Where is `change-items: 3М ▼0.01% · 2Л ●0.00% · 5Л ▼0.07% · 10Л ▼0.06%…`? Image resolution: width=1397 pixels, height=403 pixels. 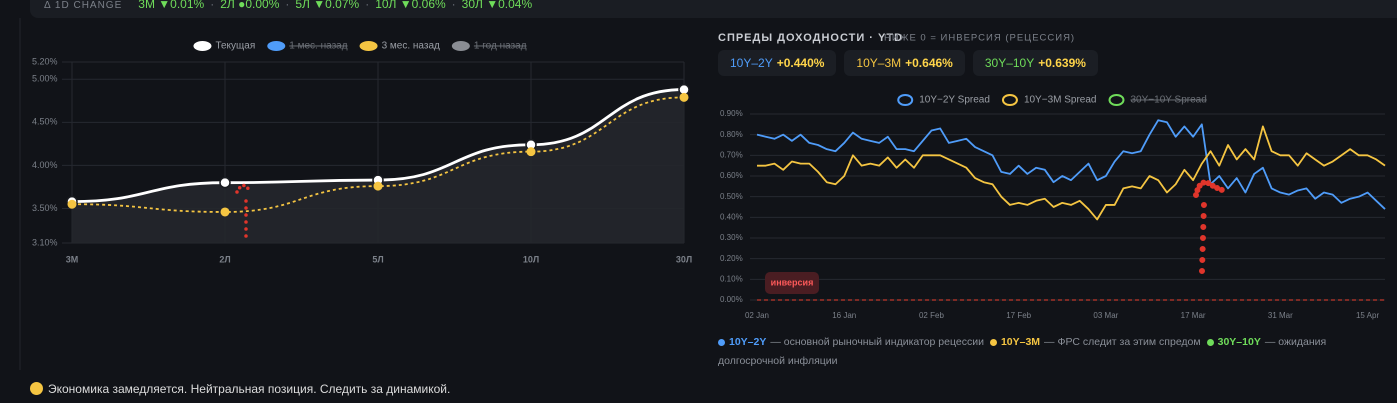
change-items: 3М ▼0.01% · 2Л ●0.00% · 5Л ▼0.07% · 10Л ▼0.06%… is located at coordinates (335, 5).